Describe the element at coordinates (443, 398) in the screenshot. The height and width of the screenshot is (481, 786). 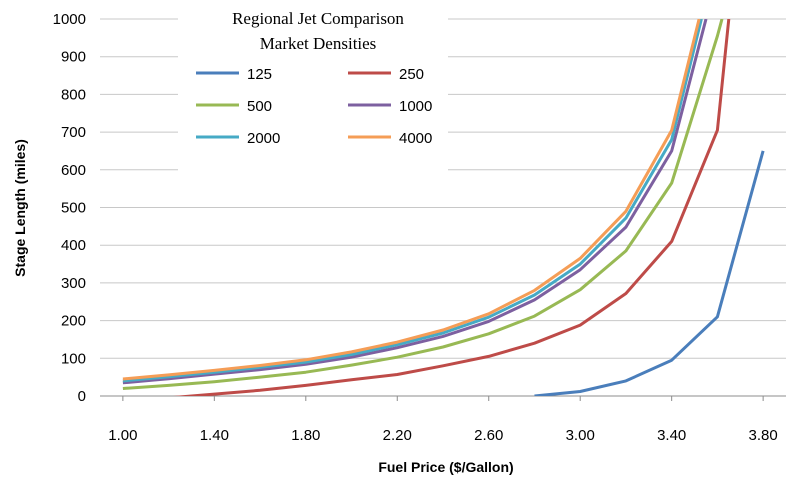
I see `x-axis` at that location.